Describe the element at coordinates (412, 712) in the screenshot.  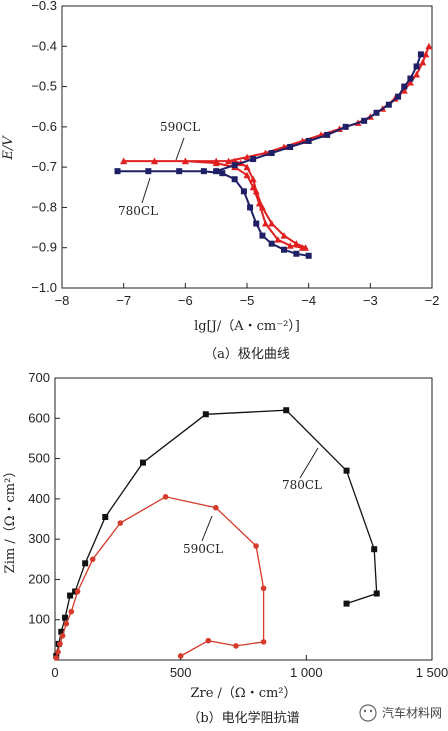
I see `watermark-text: 汽车材料网` at that location.